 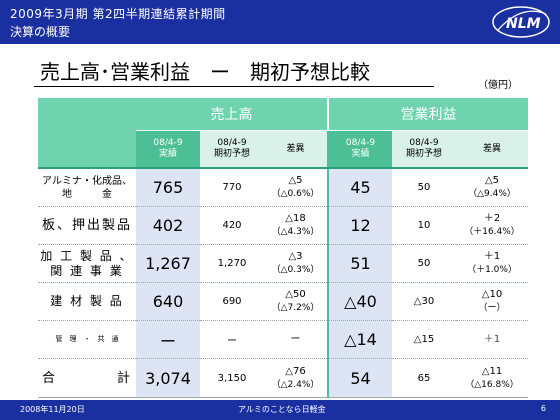 What do you see at coordinates (543, 408) in the screenshot?
I see `page-number: 6` at bounding box center [543, 408].